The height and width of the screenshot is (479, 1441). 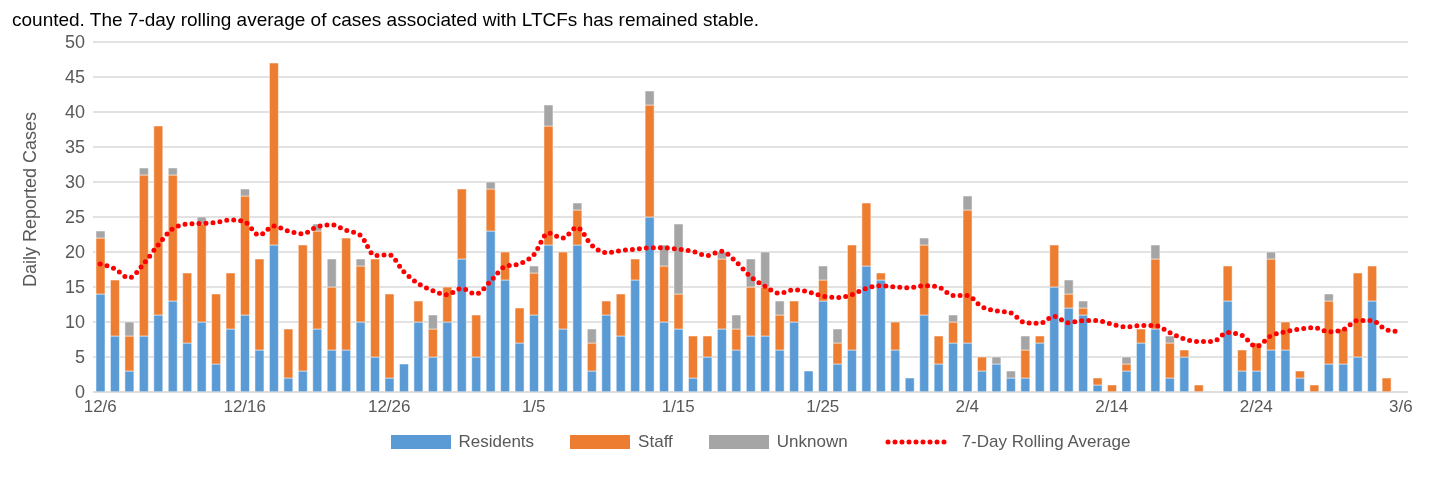 What do you see at coordinates (386, 20) in the screenshot?
I see `text: counted. The 7-day rolling average of cases associated with LTCFs has remained stable.` at bounding box center [386, 20].